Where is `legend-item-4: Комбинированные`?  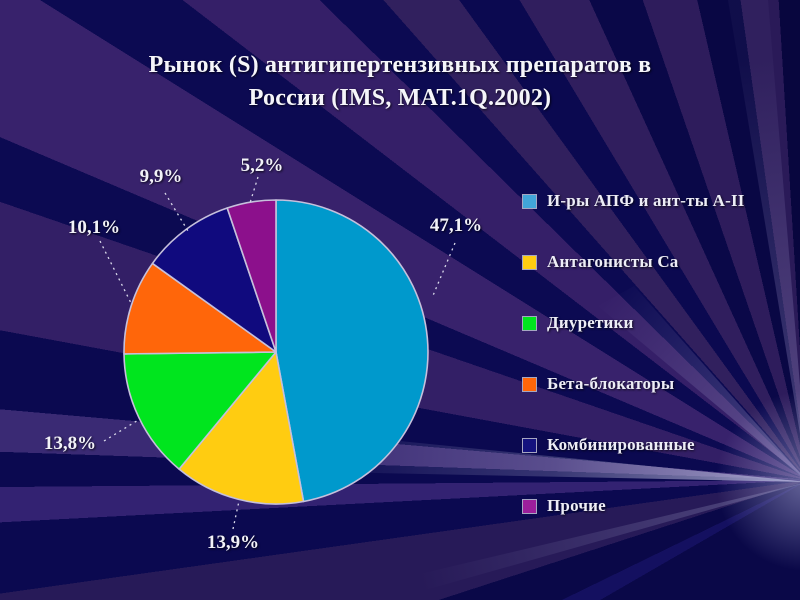 legend-item-4: Комбинированные is located at coordinates (633, 445).